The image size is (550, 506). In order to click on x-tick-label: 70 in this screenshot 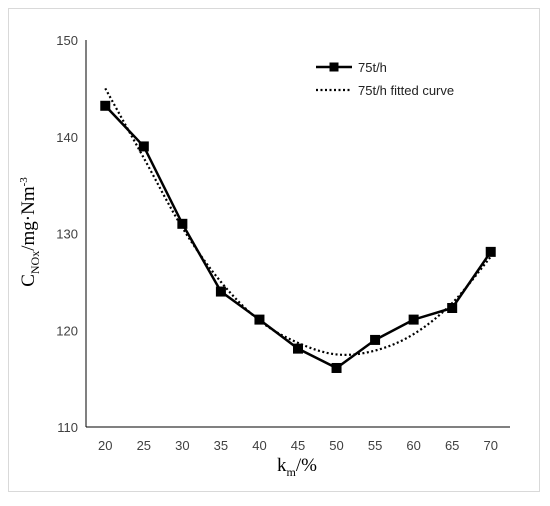, I will do `click(490, 445)`.